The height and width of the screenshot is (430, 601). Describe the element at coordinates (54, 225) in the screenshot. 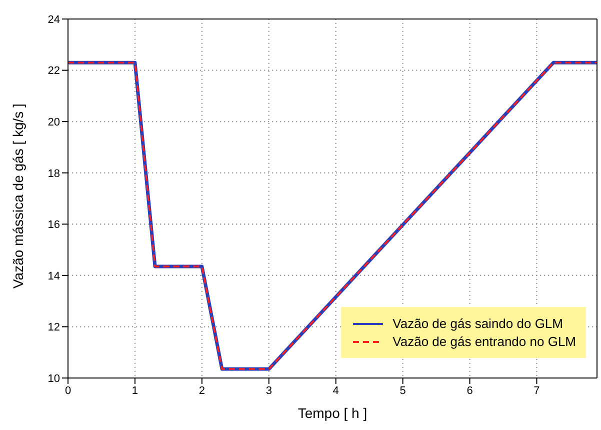

I see `y-tick-label: 16` at that location.